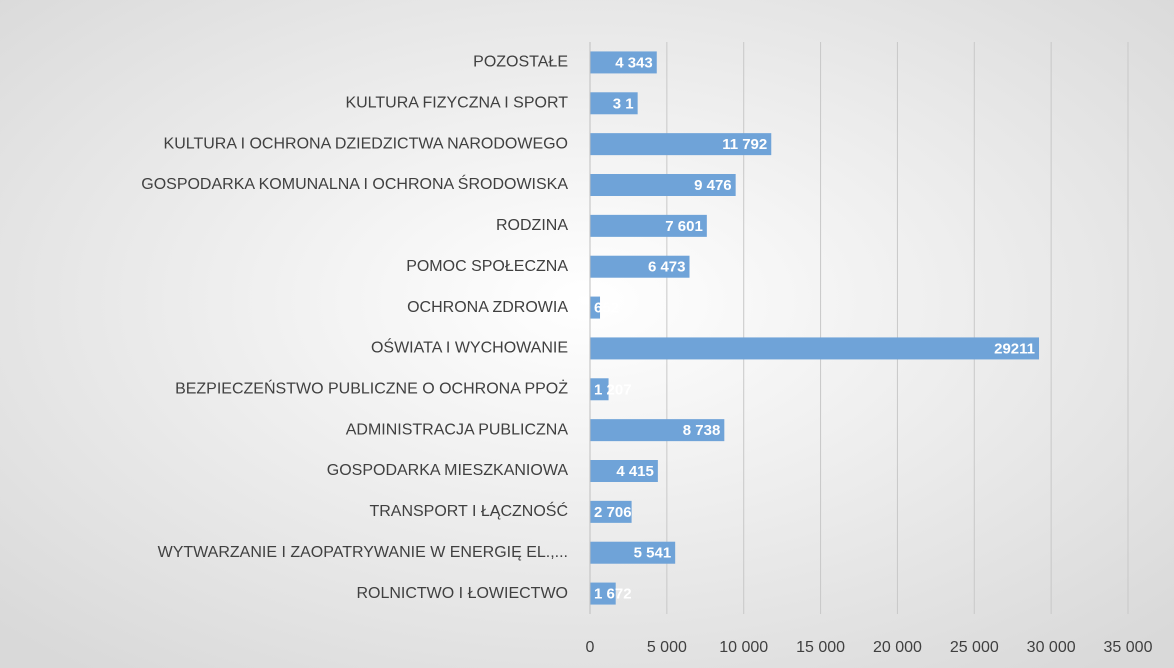  What do you see at coordinates (702, 430) in the screenshot?
I see `value-label: 8 738` at bounding box center [702, 430].